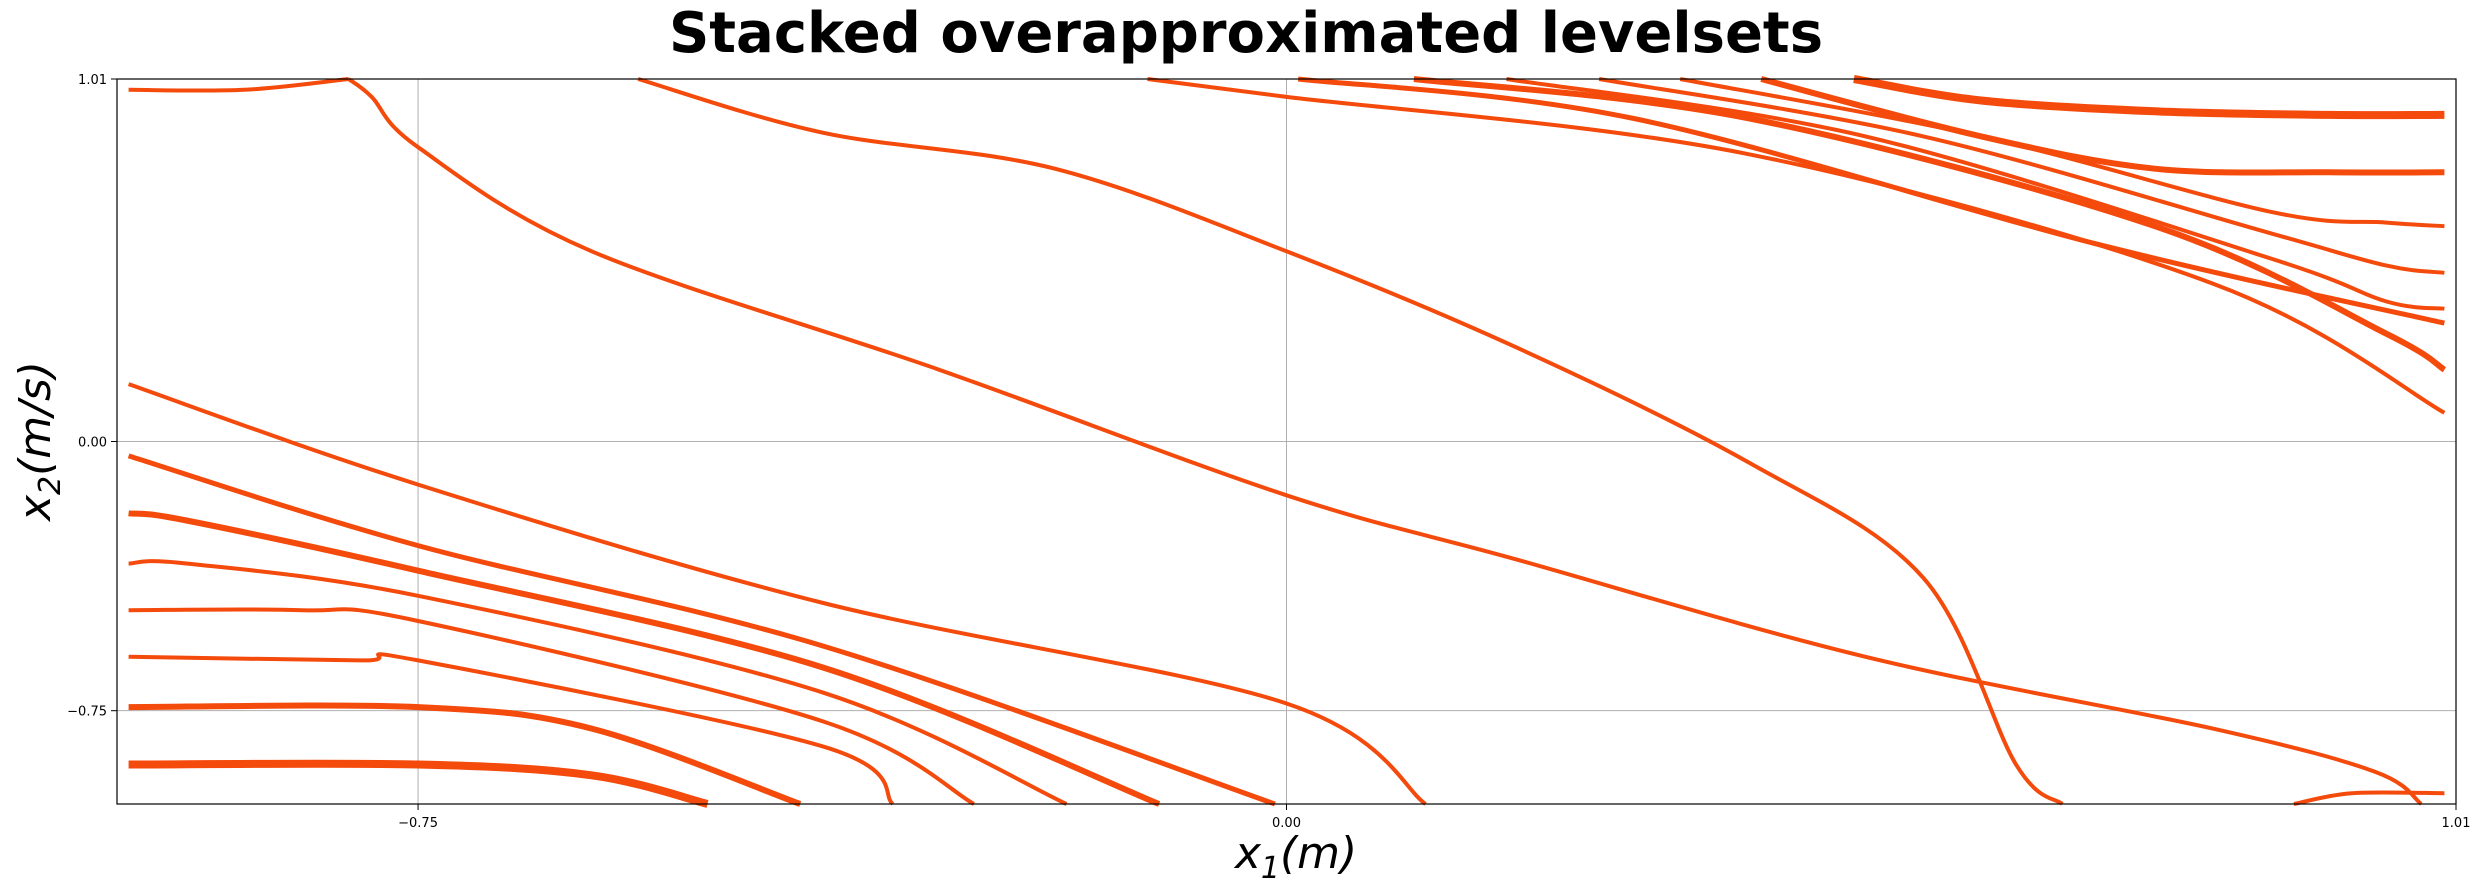  I want to click on y-tick-label: −0.75, so click(87, 712).